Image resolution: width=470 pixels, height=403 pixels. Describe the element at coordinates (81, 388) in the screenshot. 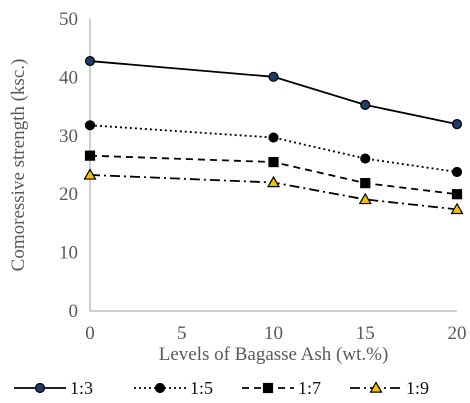

I see `legend-item-1-3-label: 1:3` at that location.